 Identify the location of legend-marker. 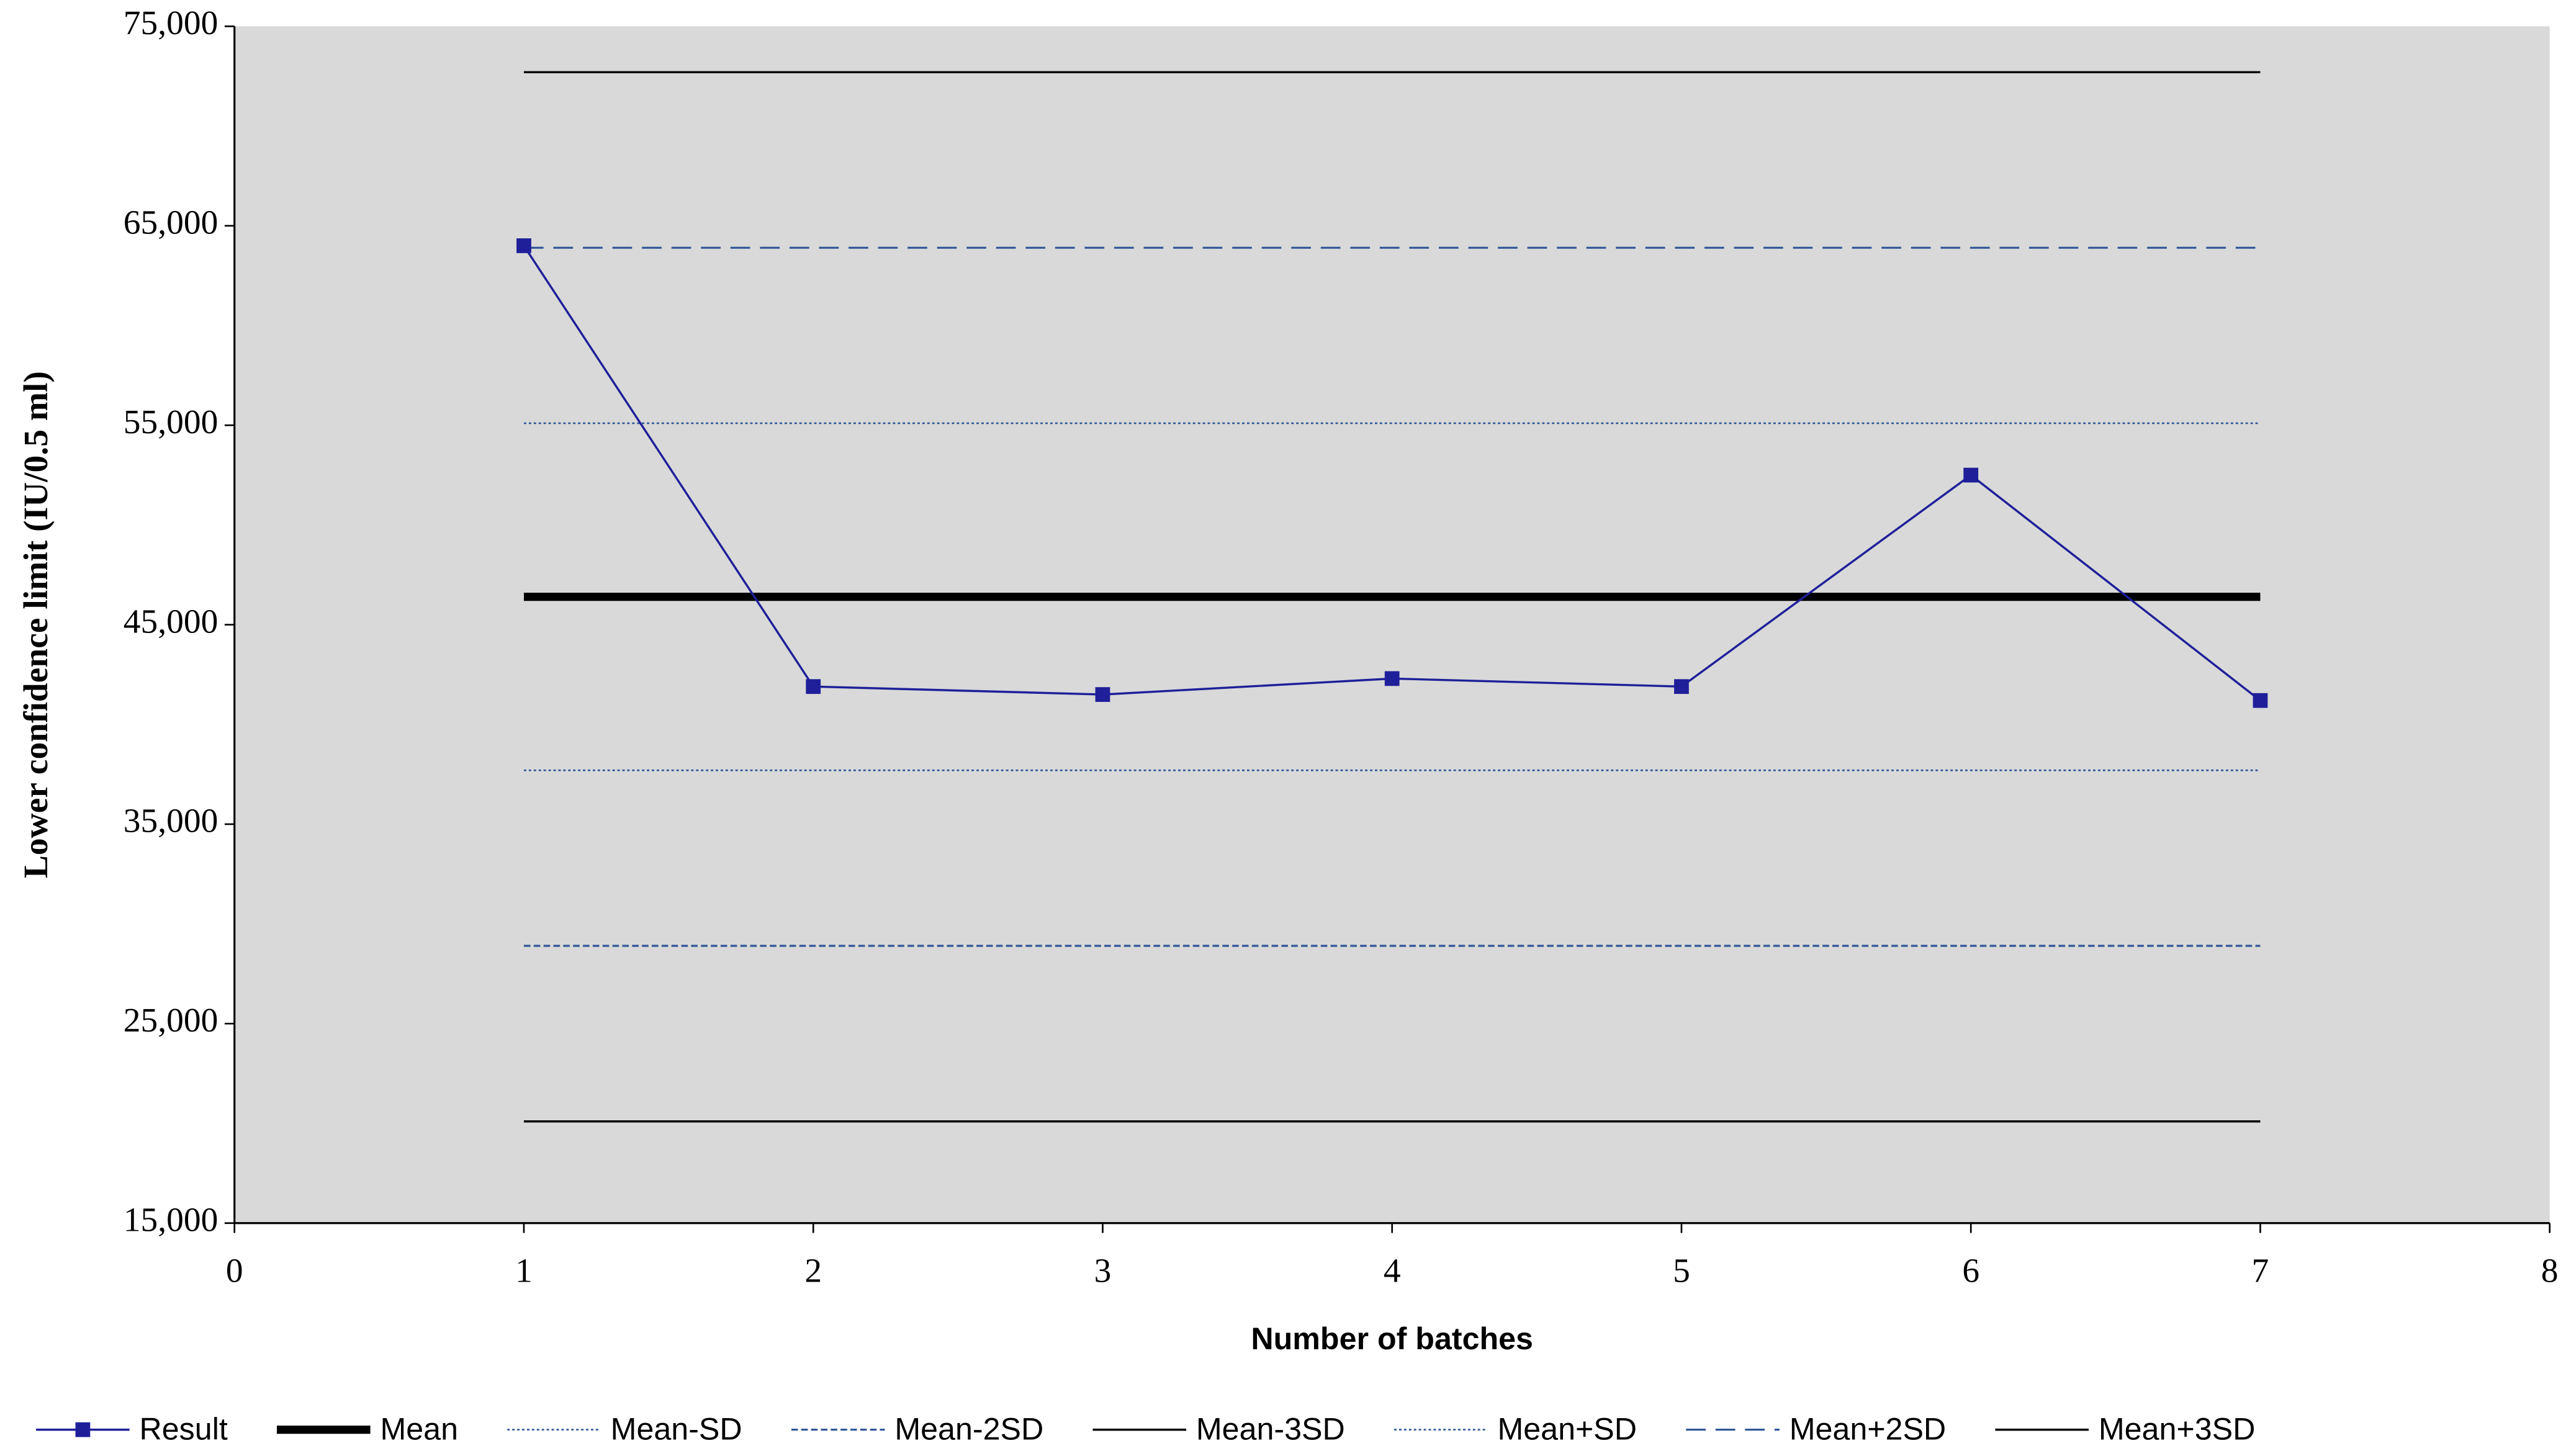
(83, 1429).